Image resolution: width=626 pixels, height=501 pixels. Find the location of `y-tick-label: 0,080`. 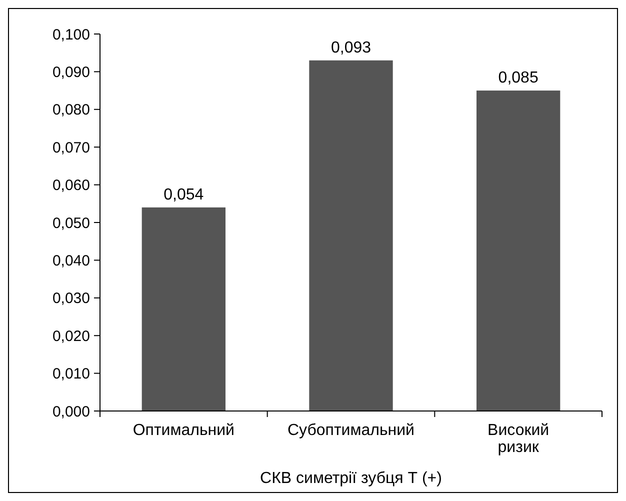

y-tick-label: 0,080 is located at coordinates (71, 110).